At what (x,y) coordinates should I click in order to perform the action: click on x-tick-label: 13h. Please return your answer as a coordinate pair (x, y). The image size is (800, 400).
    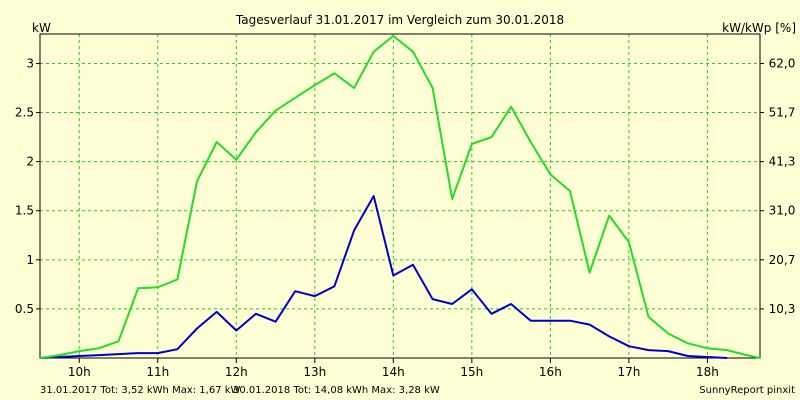
    Looking at the image, I should click on (314, 372).